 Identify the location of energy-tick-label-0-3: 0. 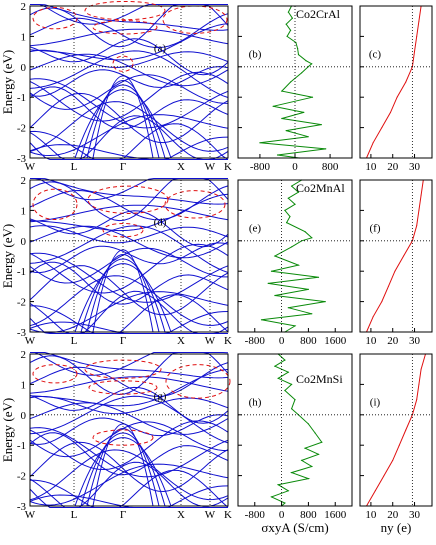
(24, 68).